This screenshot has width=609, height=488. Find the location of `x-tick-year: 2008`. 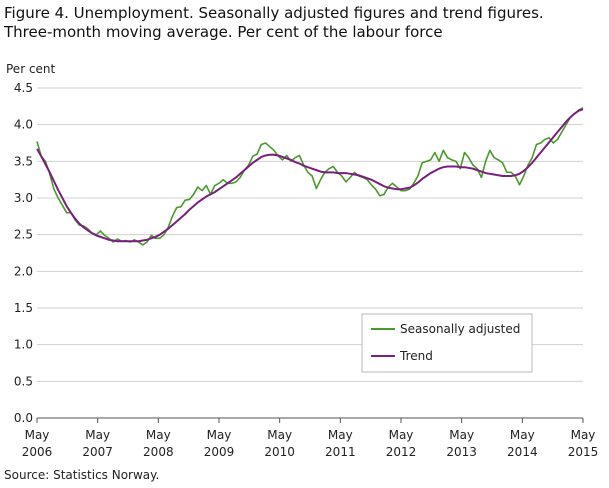

x-tick-year: 2008 is located at coordinates (158, 452).